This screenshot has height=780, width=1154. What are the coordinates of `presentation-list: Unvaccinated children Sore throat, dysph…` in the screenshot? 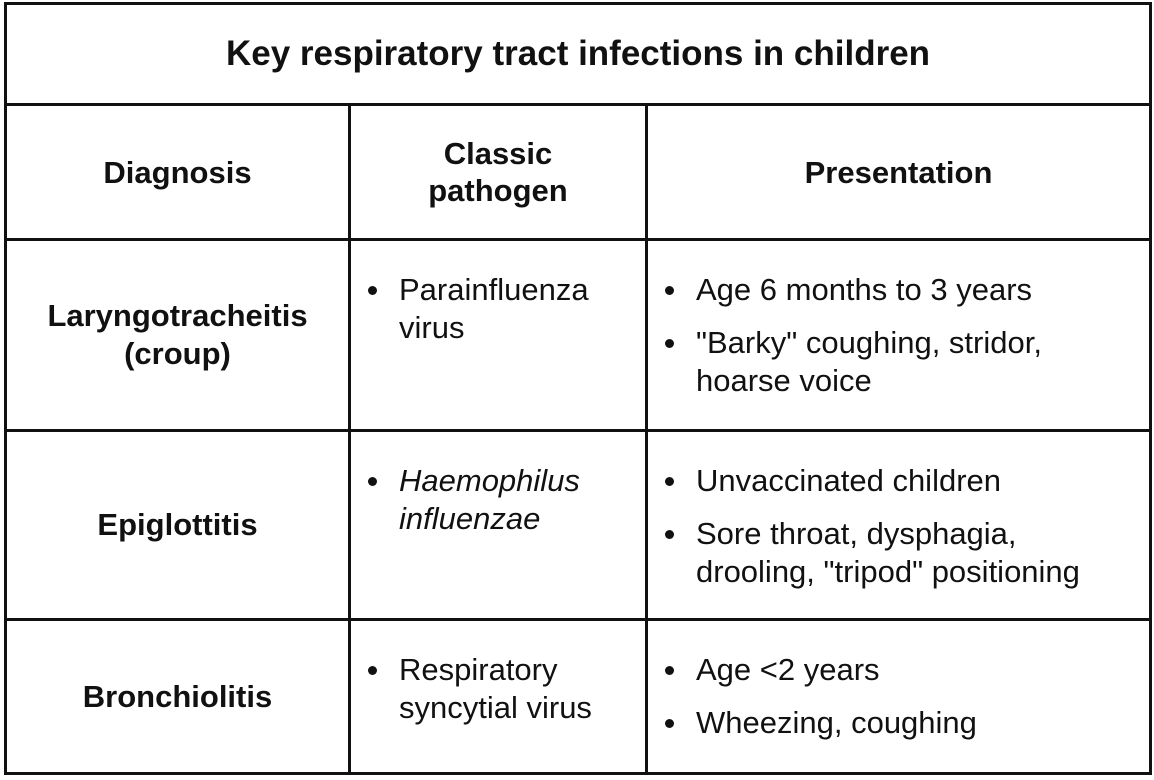 It's located at (898, 511).